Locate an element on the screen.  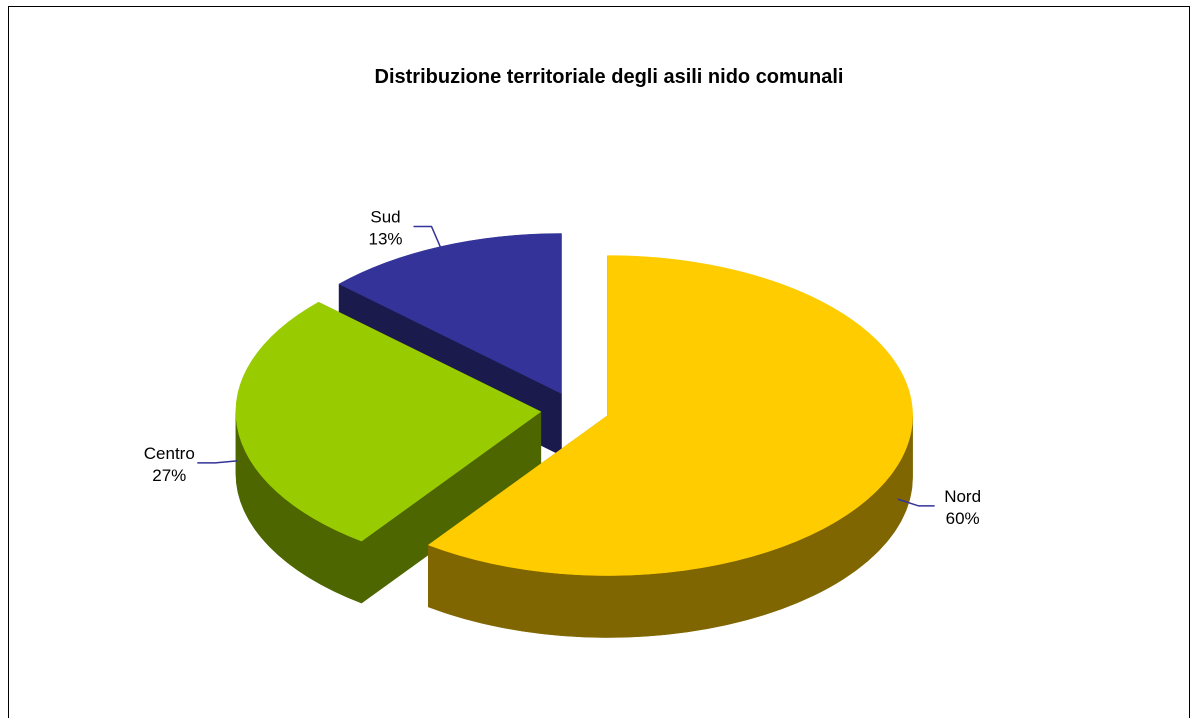
leader-line-sud is located at coordinates (427, 236).